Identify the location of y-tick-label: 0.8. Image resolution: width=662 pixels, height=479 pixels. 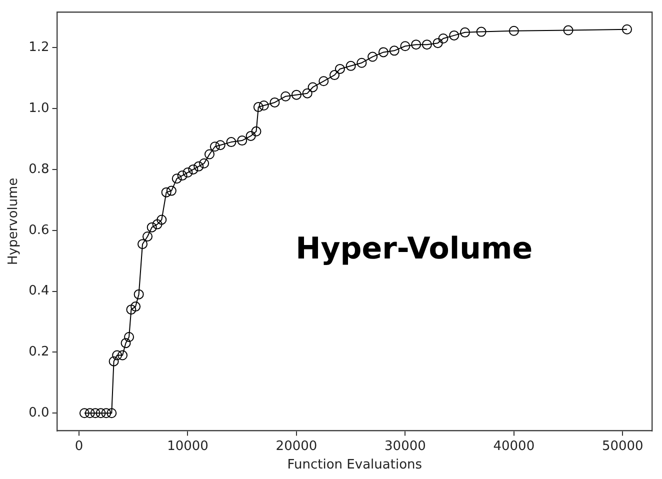
(39, 169).